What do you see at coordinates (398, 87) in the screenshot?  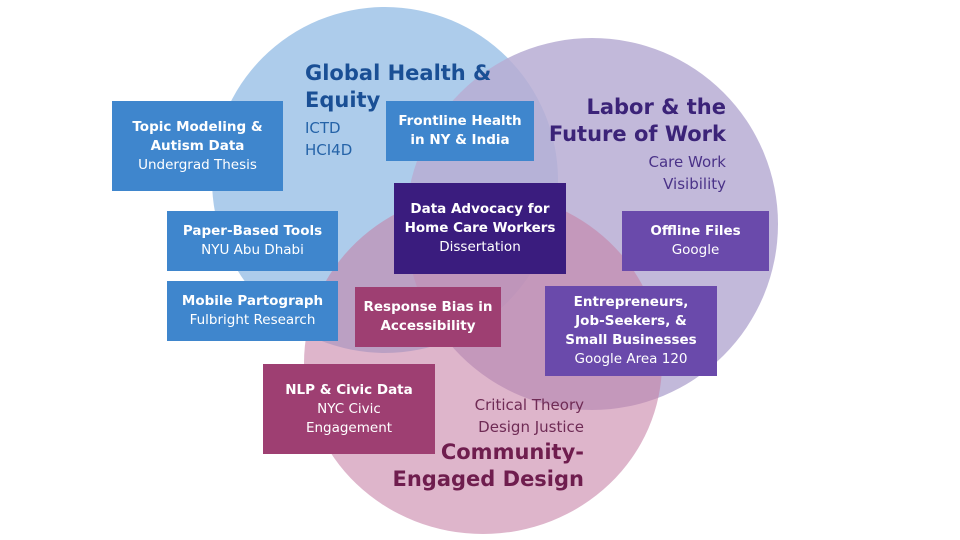 I see `global-health-title: Global Health & Equity` at bounding box center [398, 87].